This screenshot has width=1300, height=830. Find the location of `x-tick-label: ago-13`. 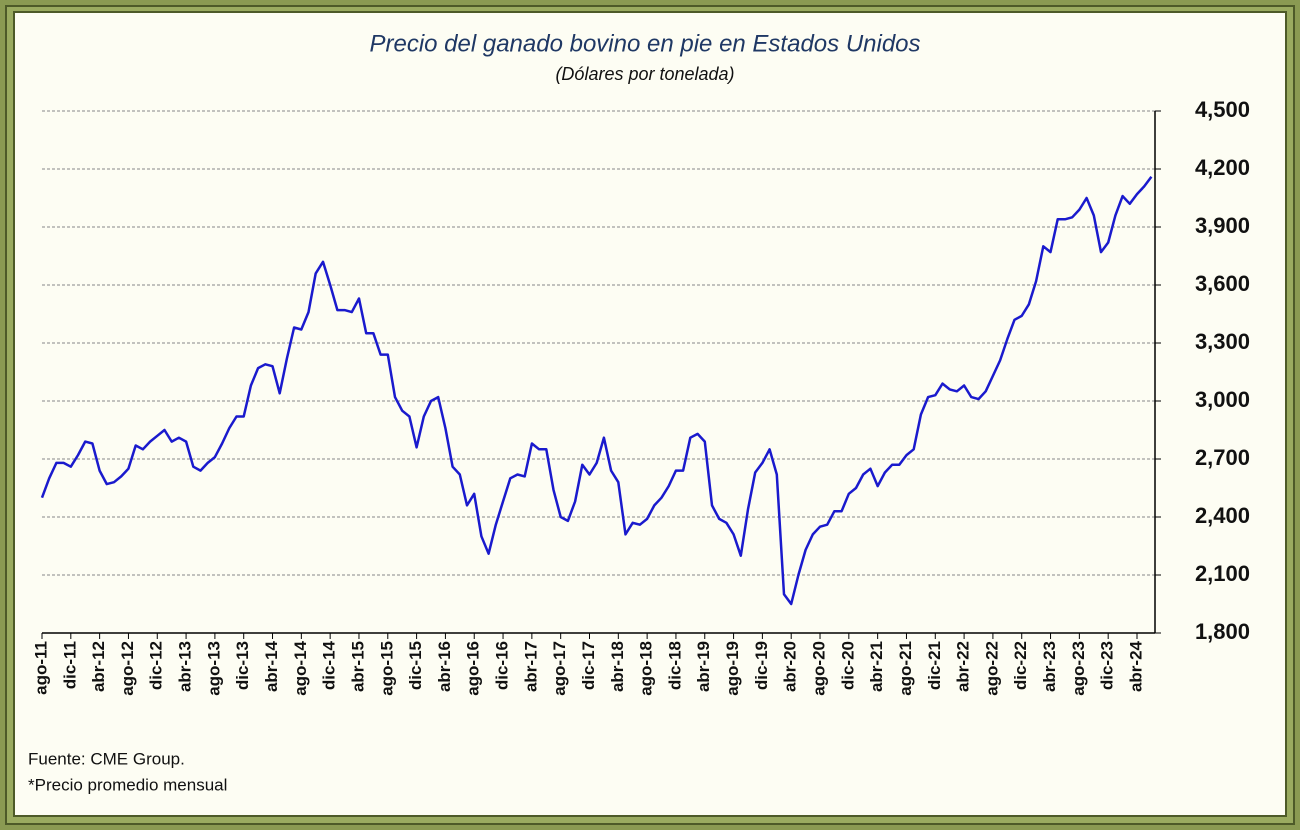

x-tick-label: ago-13 is located at coordinates (213, 668).